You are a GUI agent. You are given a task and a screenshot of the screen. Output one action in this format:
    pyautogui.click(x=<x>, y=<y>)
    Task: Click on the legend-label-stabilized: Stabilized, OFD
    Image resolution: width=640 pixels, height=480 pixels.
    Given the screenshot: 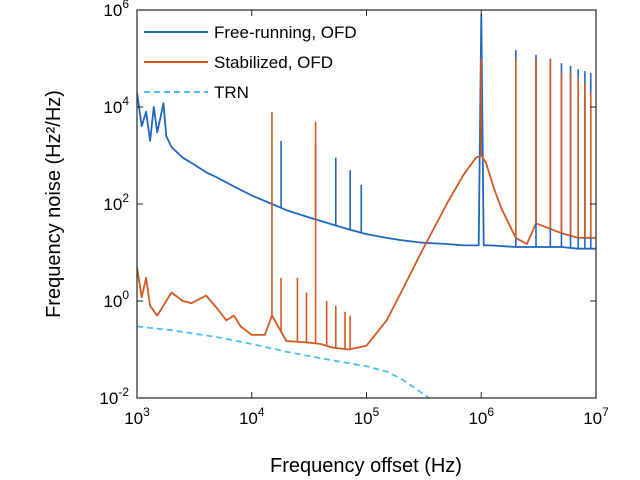 What is the action you would take?
    pyautogui.click(x=273, y=62)
    